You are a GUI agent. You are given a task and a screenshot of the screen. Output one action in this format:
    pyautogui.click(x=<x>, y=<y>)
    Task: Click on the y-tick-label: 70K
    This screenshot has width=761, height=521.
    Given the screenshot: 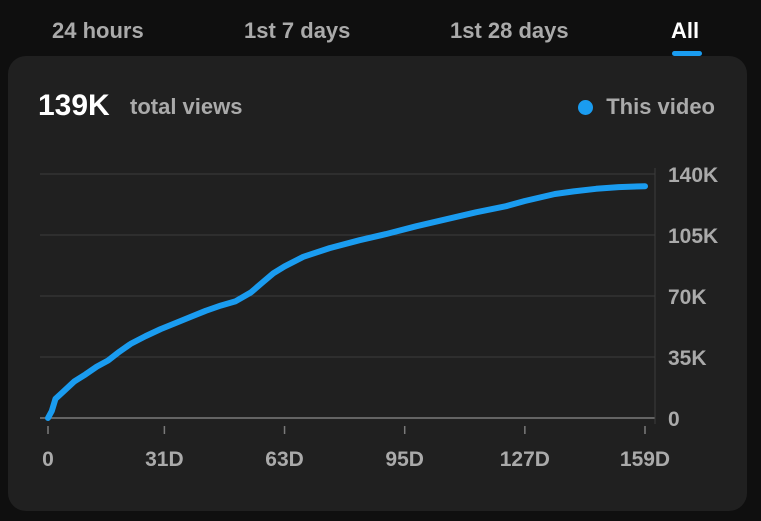 What is the action you would take?
    pyautogui.click(x=687, y=297)
    